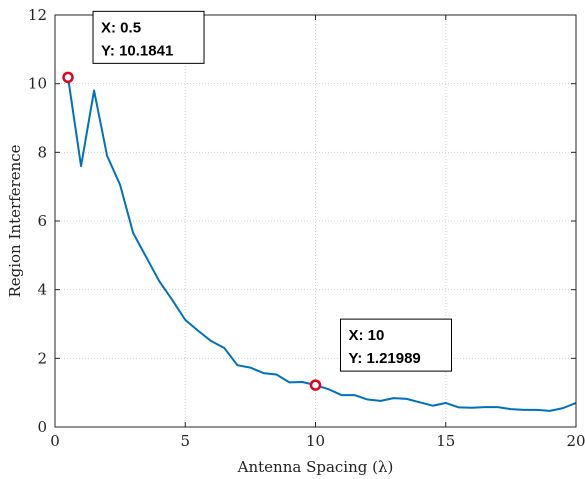 Image resolution: width=585 pixels, height=479 pixels. Describe the element at coordinates (315, 467) in the screenshot. I see `x-axis-label: Antenna Spacing (λ)` at that location.